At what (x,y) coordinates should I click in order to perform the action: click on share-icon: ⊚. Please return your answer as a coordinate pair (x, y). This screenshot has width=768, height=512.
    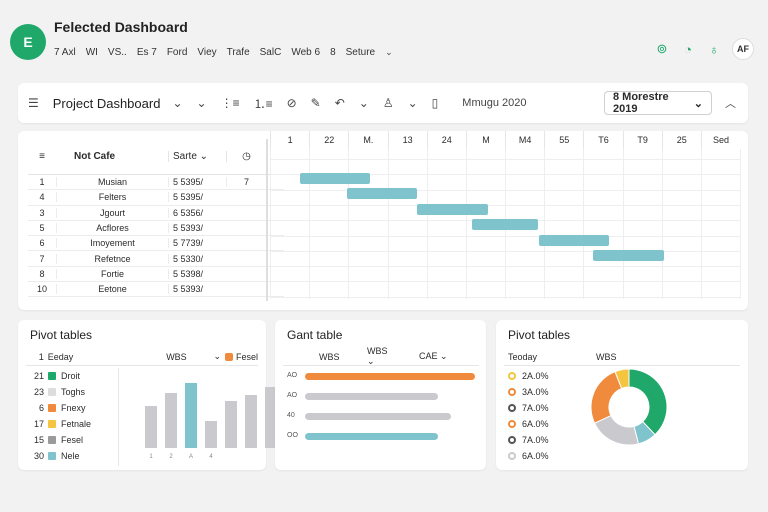
    Looking at the image, I should click on (662, 48).